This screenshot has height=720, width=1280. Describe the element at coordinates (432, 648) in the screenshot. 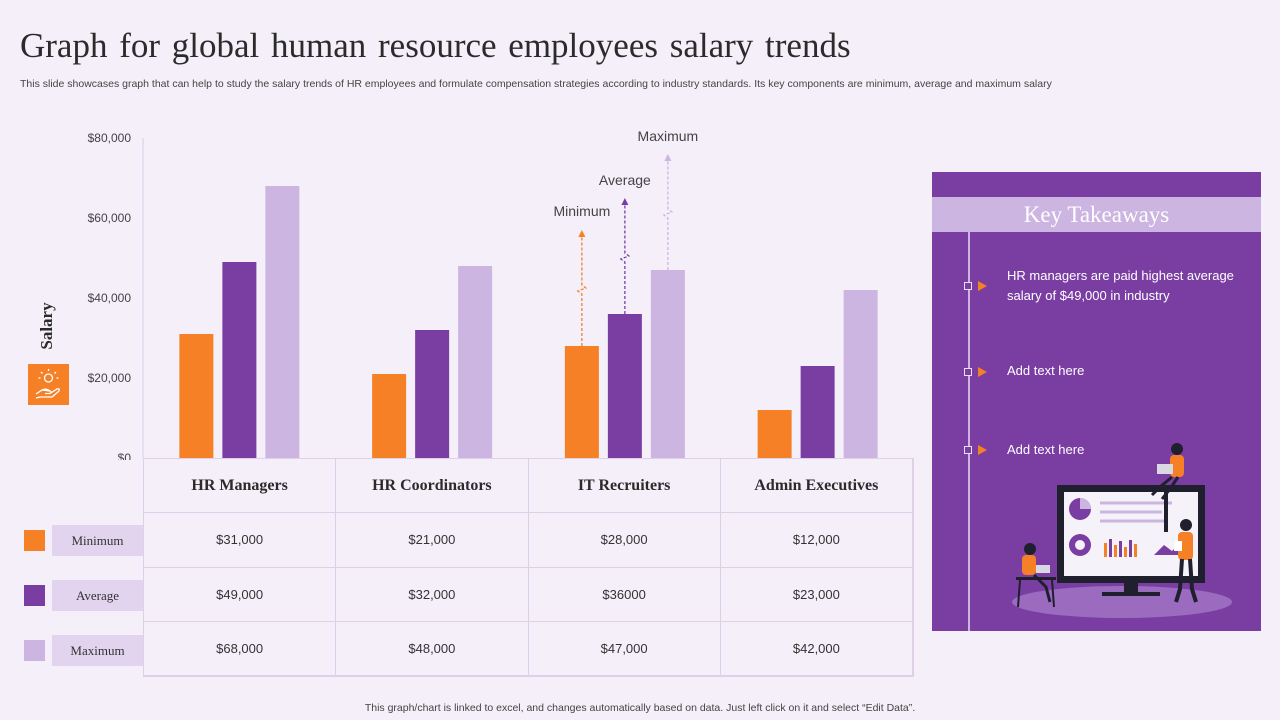

I see `table-cell-maximum-hr-coordinators: $48,000` at that location.